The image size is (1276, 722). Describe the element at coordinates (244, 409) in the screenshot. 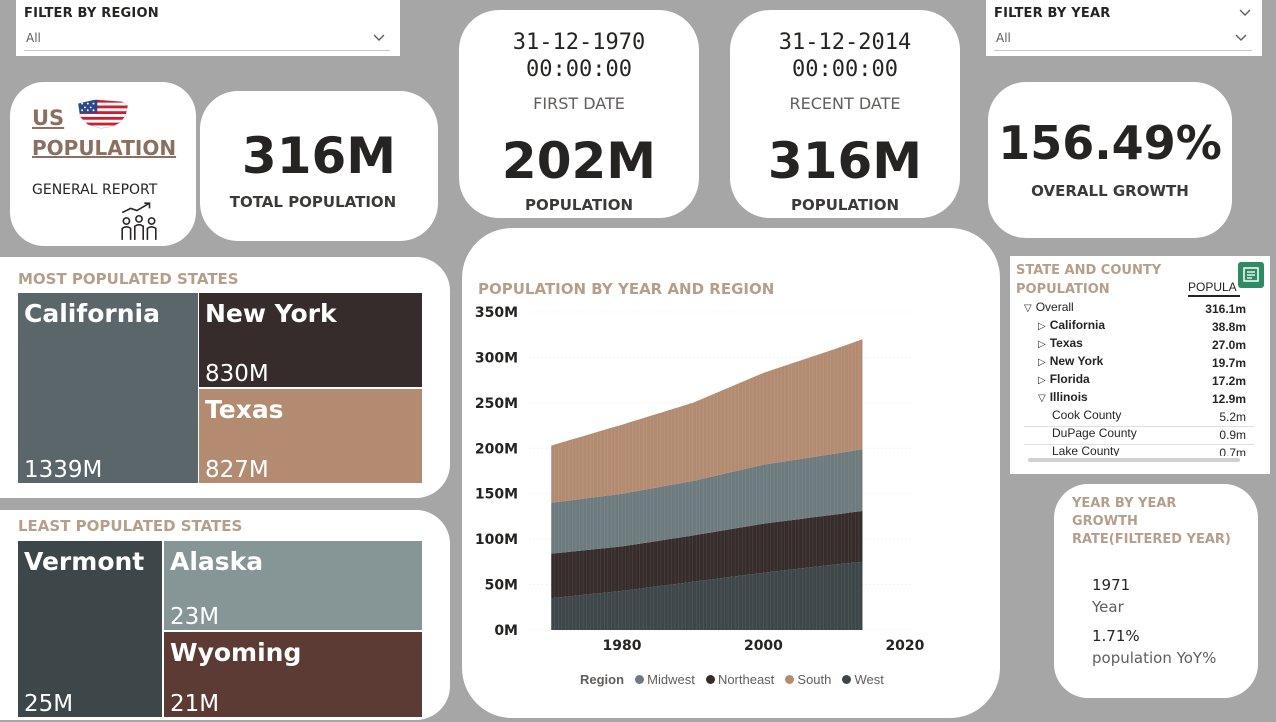

I see `treemap-label: Texas` at that location.